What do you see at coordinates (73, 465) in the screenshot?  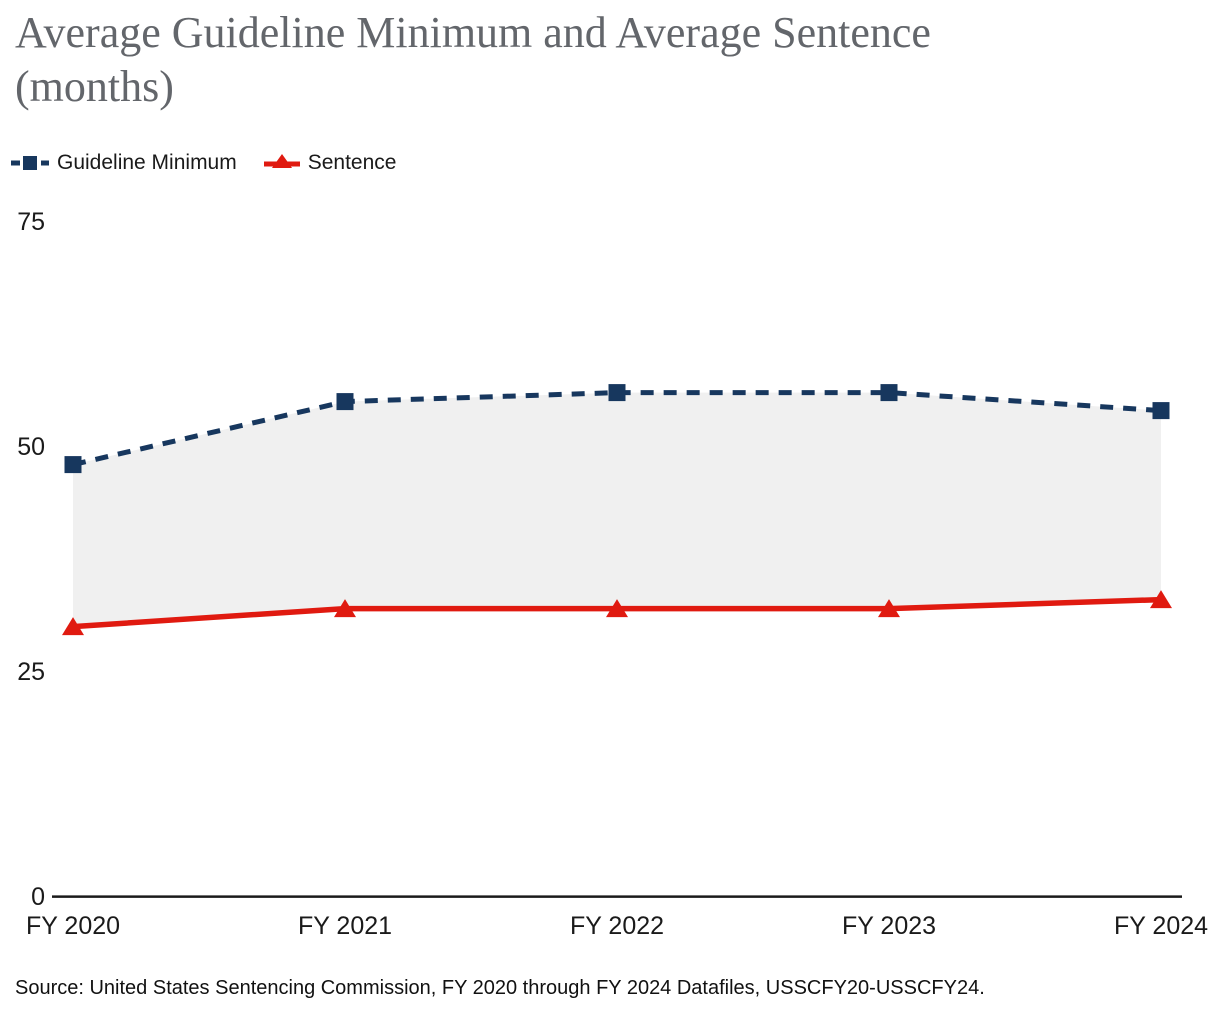 I see `guideline-minimum-point-fy-2020` at bounding box center [73, 465].